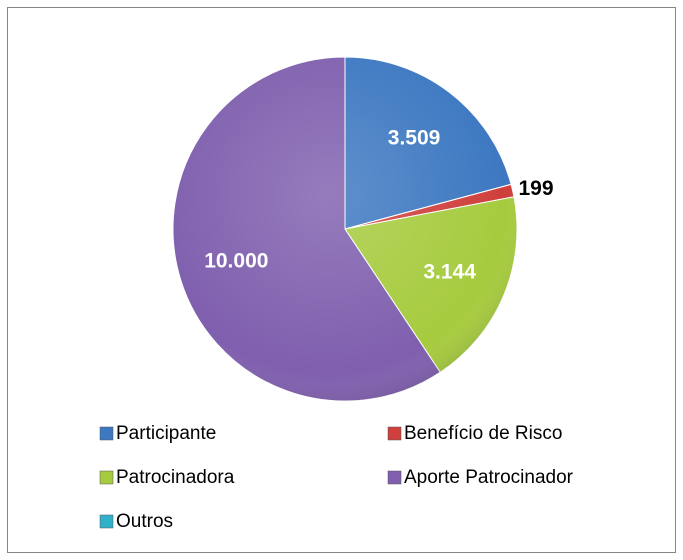 The width and height of the screenshot is (683, 560). What do you see at coordinates (166, 433) in the screenshot?
I see `legend-label: Participante` at bounding box center [166, 433].